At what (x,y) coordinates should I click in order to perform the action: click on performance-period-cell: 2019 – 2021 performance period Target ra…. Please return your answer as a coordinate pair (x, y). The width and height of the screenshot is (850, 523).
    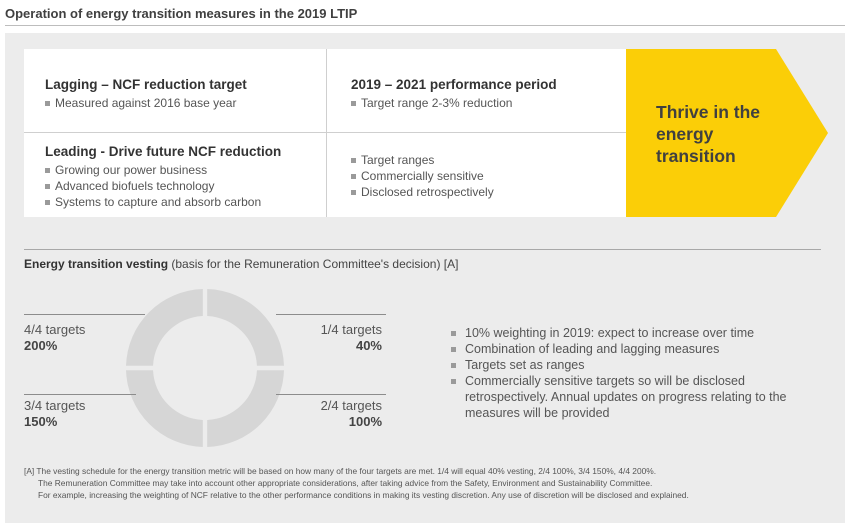
    Looking at the image, I should click on (486, 93).